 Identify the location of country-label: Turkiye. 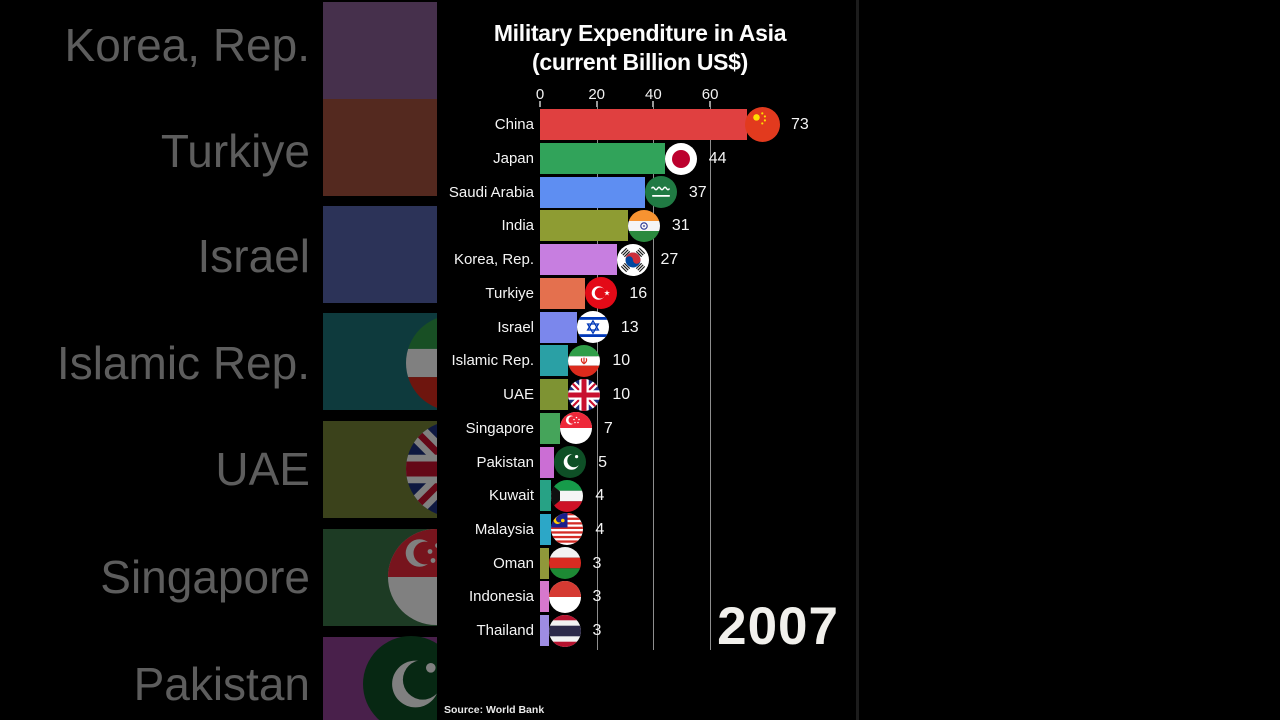
(509, 293).